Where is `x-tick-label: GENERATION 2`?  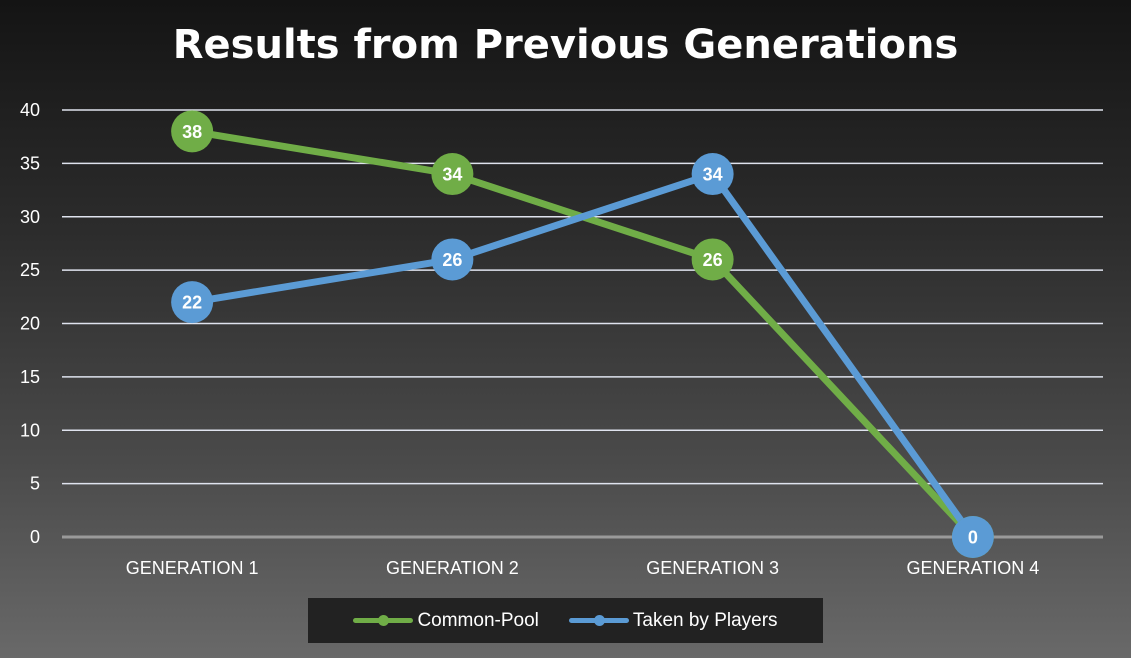
x-tick-label: GENERATION 2 is located at coordinates (452, 568).